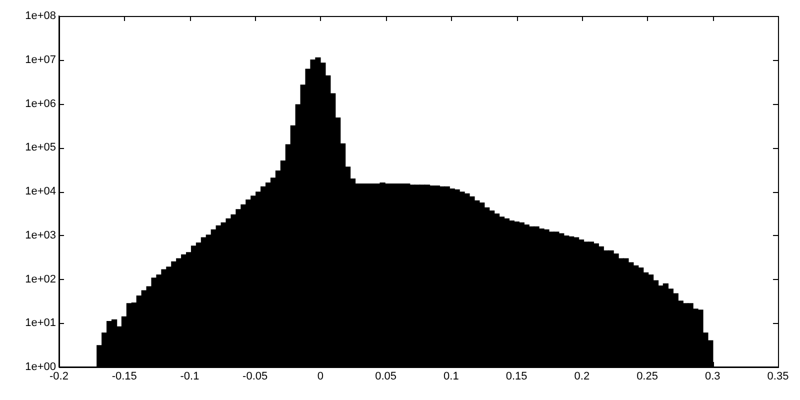  Describe the element at coordinates (255, 376) in the screenshot. I see `x-tick-label: -0.05` at that location.